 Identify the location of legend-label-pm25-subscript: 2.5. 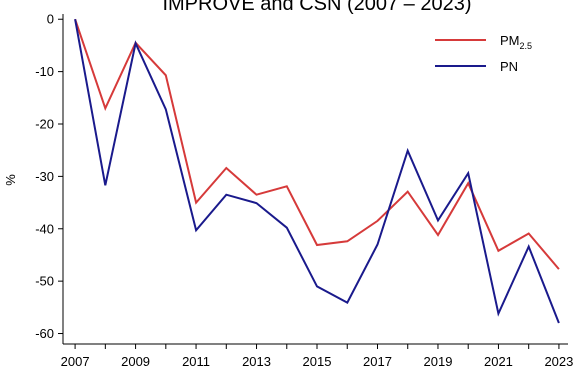
(526, 46).